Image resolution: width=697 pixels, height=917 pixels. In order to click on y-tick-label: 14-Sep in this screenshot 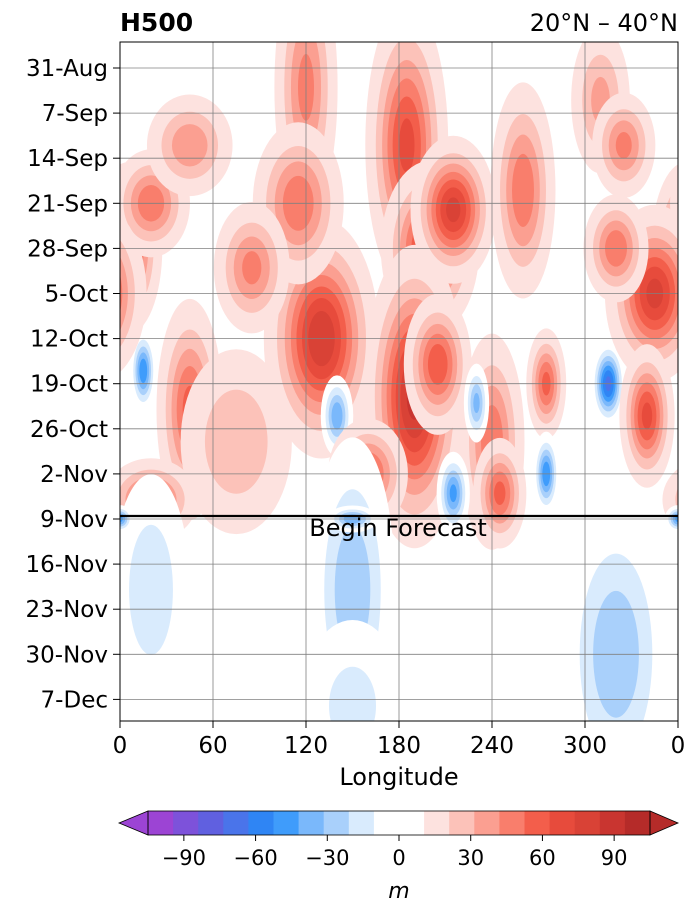, I will do `click(67, 159)`.